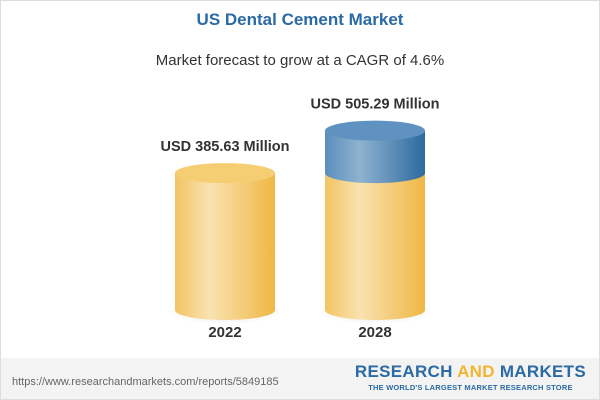 The width and height of the screenshot is (600, 400). What do you see at coordinates (225, 246) in the screenshot?
I see `cylinder-bar-2022` at bounding box center [225, 246].